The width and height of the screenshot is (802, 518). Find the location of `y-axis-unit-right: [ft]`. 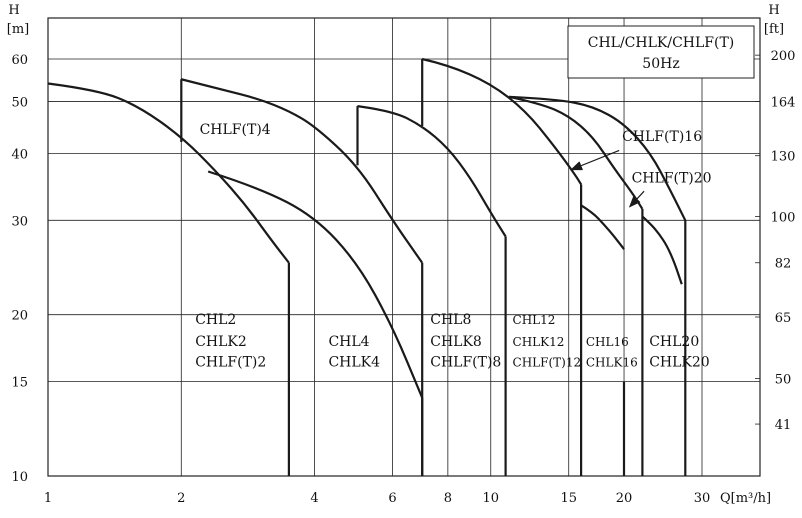

y-axis-unit-right: [ft] is located at coordinates (774, 29).